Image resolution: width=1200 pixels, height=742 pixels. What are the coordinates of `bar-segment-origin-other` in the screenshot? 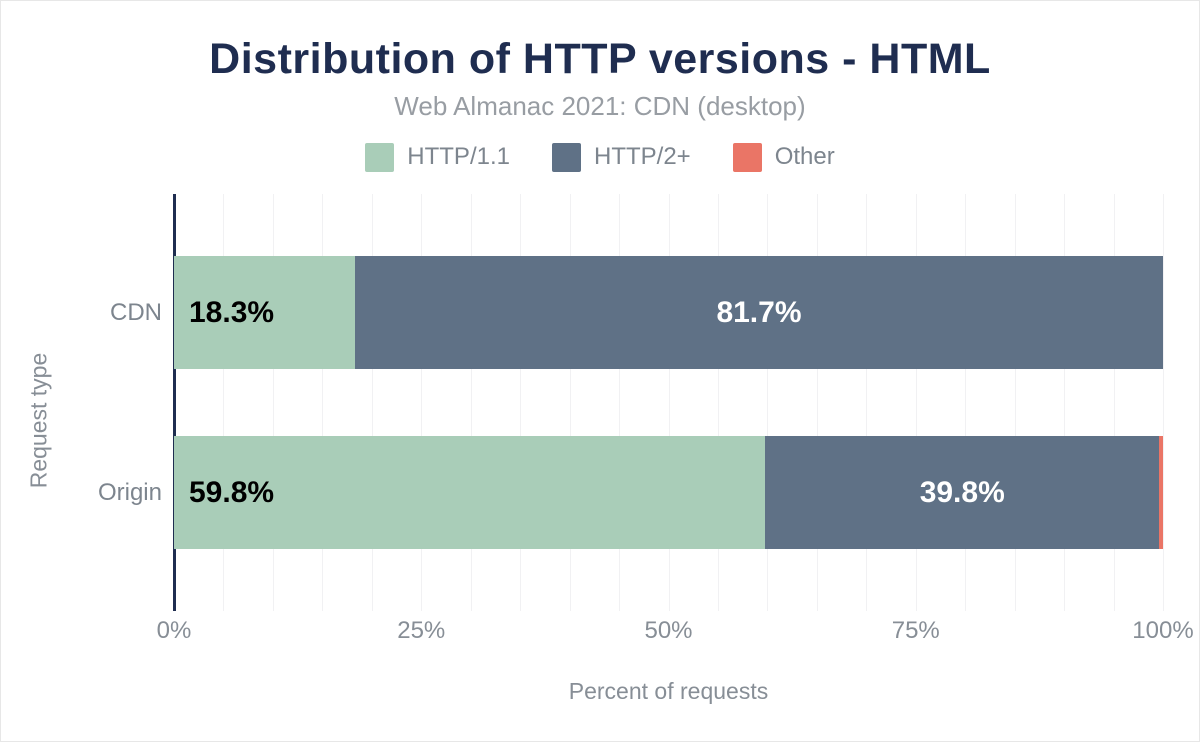 It's located at (1161, 492).